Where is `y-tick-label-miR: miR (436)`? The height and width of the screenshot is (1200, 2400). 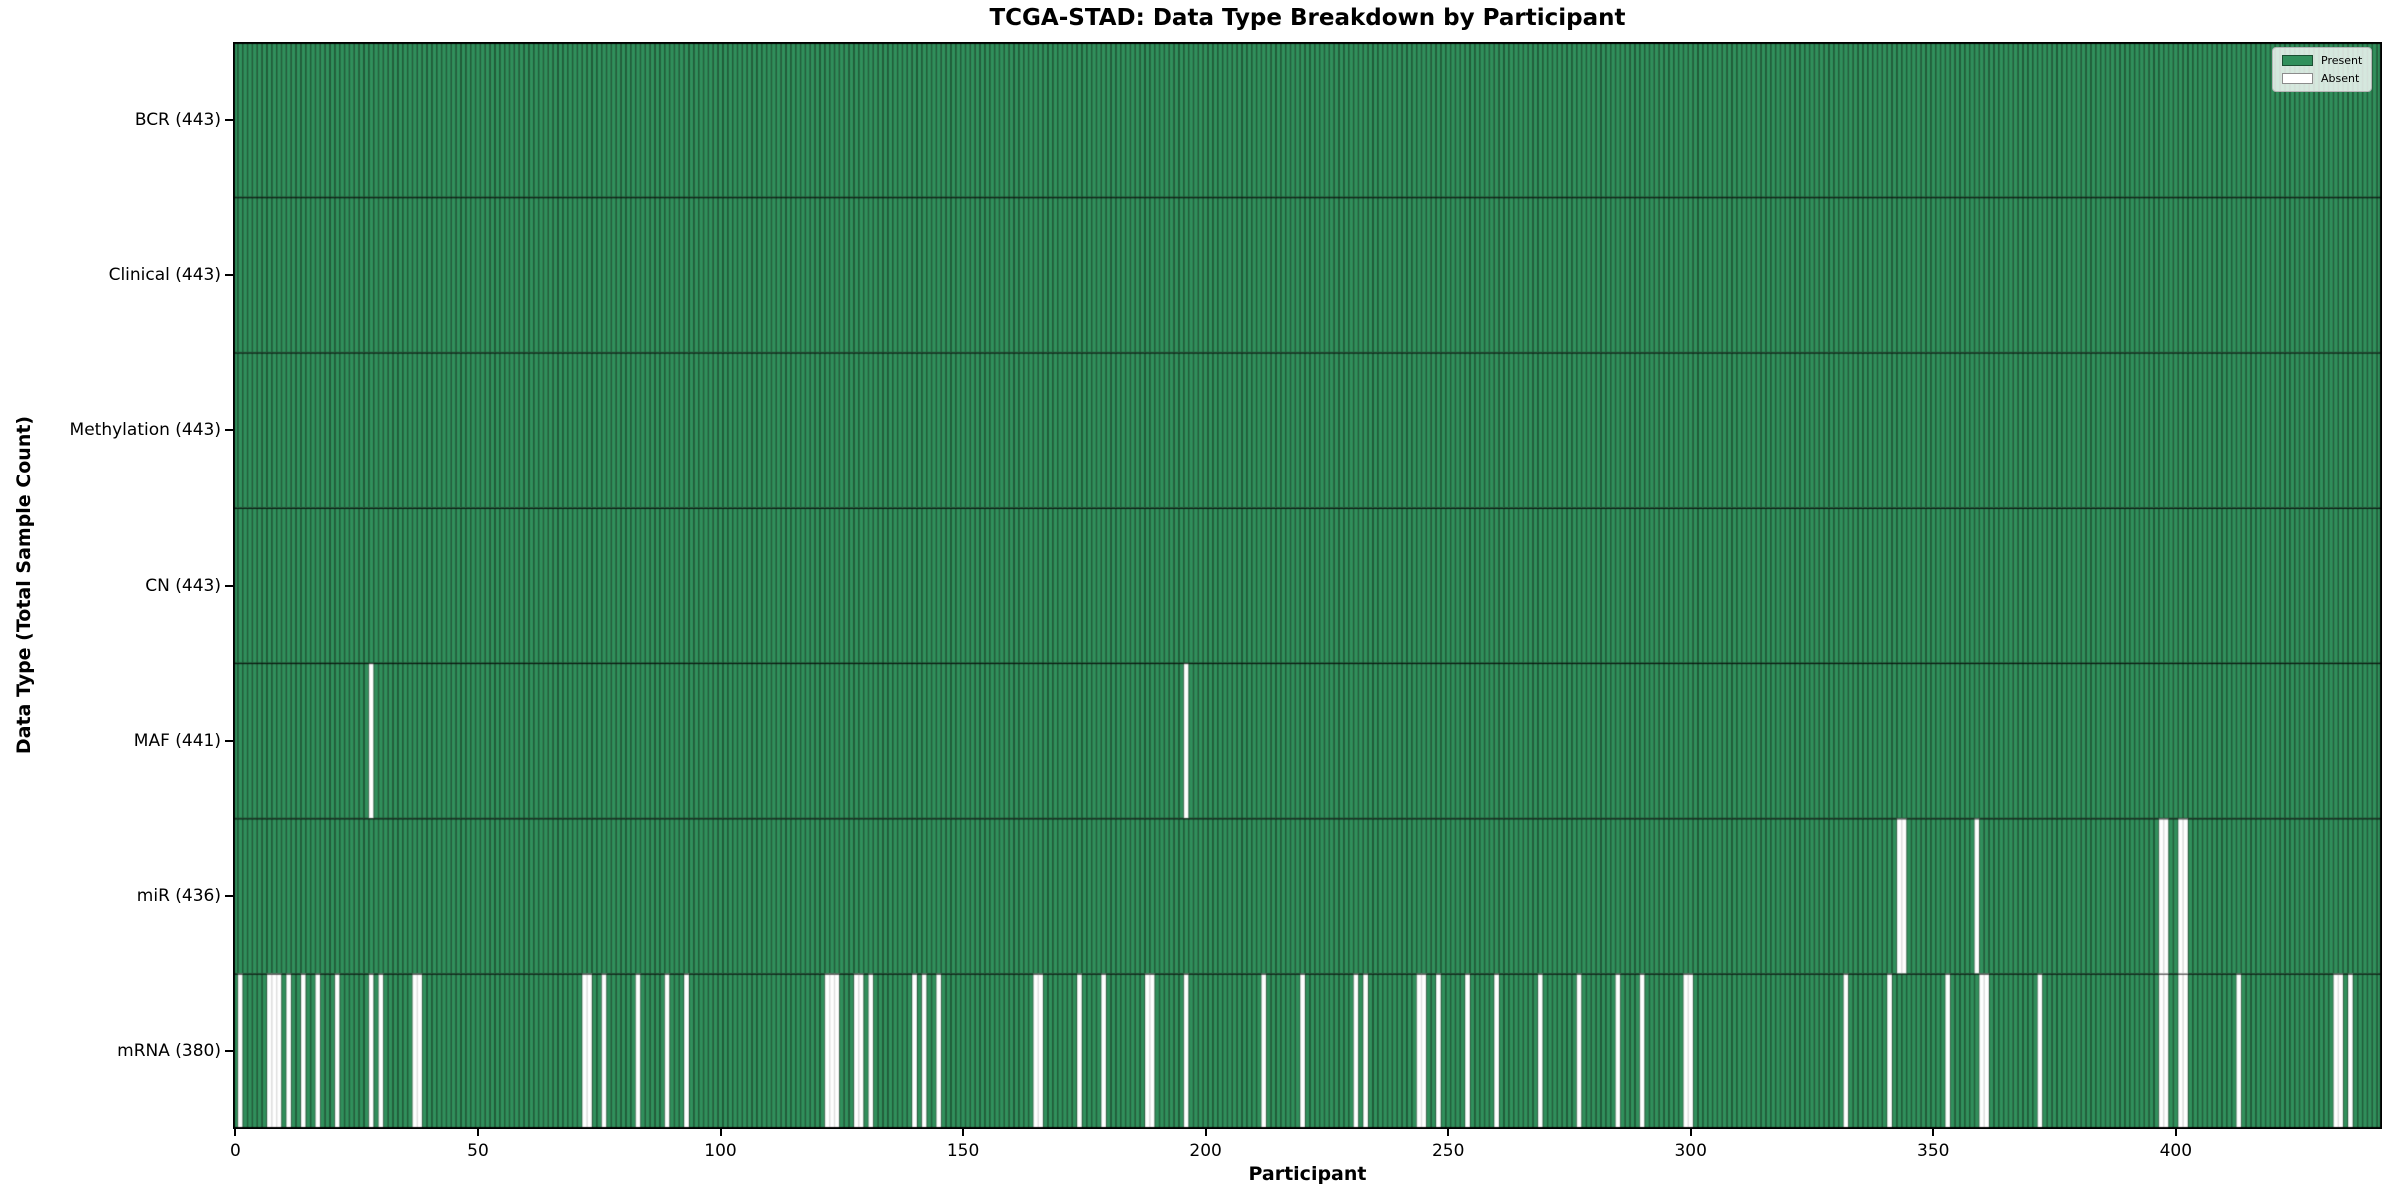
y-tick-label-miR: miR (436) is located at coordinates (178, 896).